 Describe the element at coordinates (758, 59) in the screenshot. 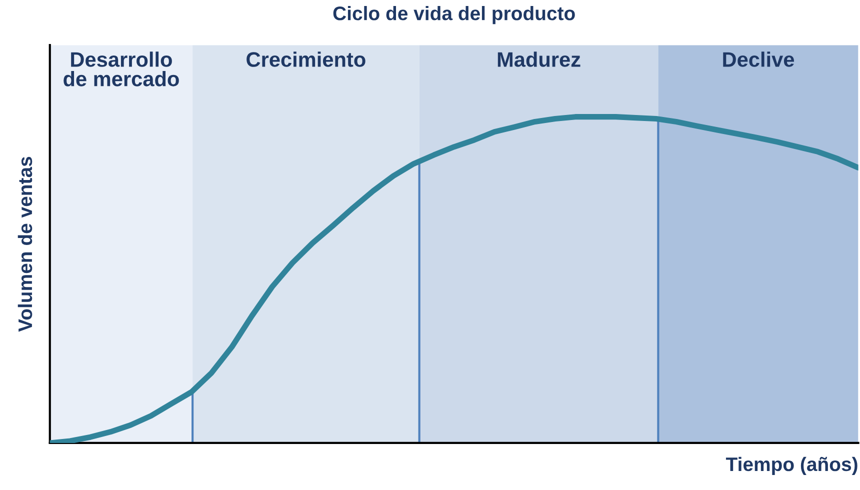

I see `text: Declive` at that location.